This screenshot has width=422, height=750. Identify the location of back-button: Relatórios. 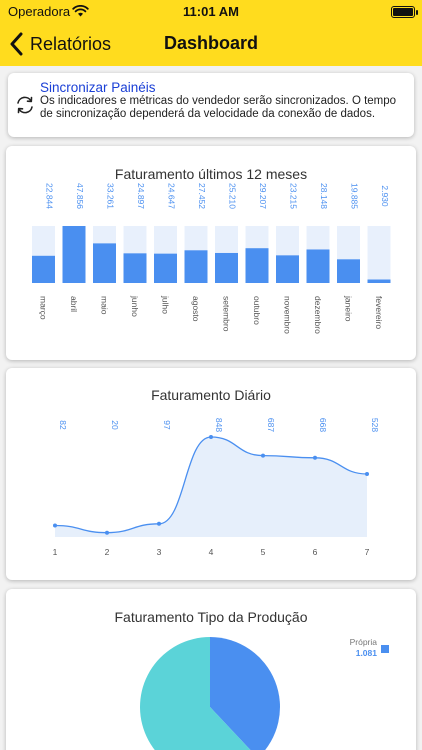
(60, 44).